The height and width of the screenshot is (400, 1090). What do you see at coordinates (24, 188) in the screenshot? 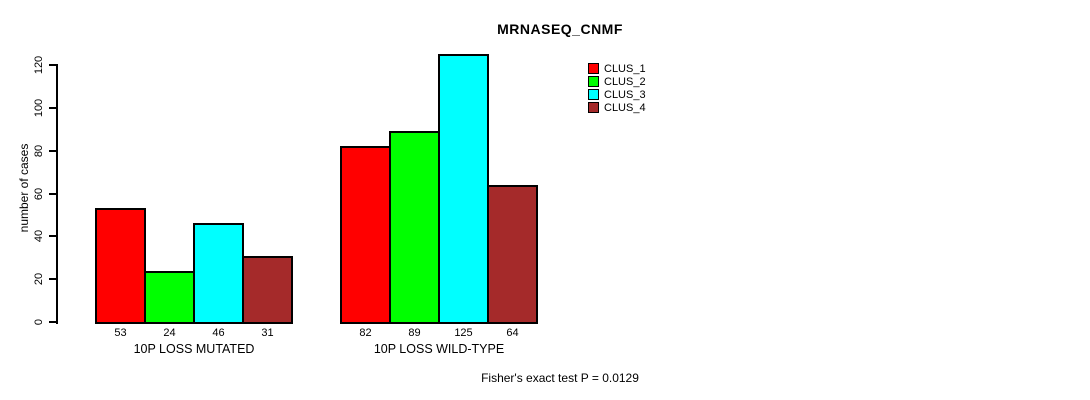
I see `y-axis-label: number of cases` at bounding box center [24, 188].